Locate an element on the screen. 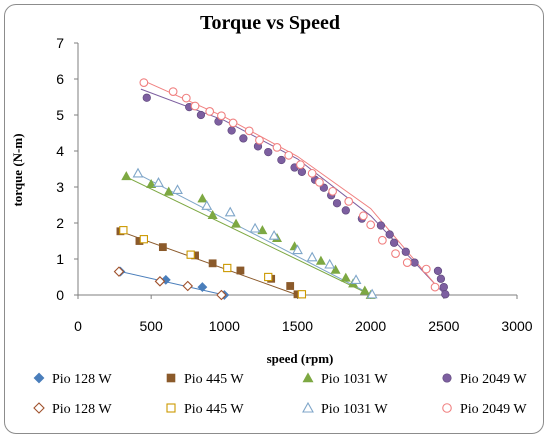  legend-item-8: Pio 2049 W is located at coordinates (484, 409).